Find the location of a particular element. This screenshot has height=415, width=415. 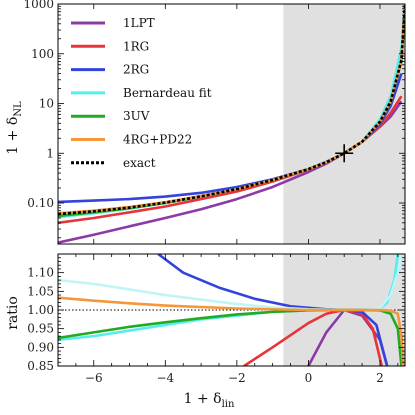

legend-entry: 1LPT is located at coordinates (113, 23).